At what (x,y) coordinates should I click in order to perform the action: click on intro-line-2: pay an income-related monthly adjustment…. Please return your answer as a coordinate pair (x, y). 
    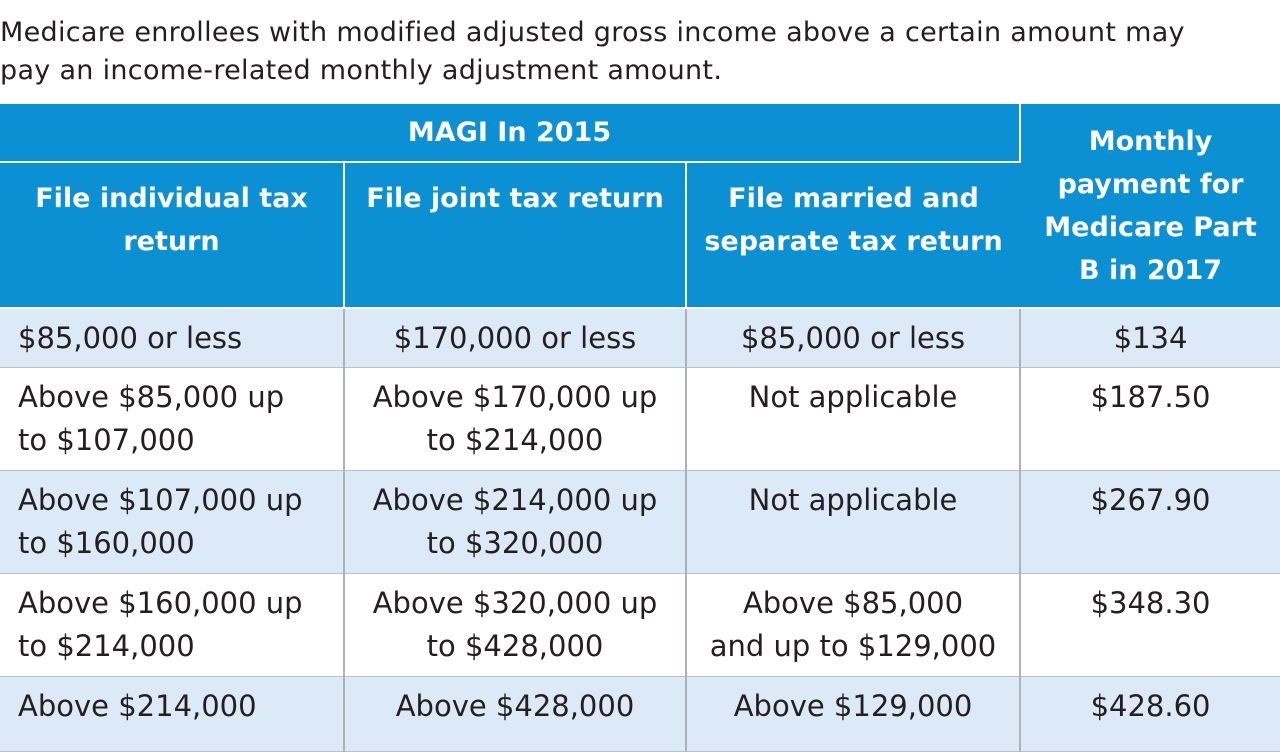
    Looking at the image, I should click on (361, 70).